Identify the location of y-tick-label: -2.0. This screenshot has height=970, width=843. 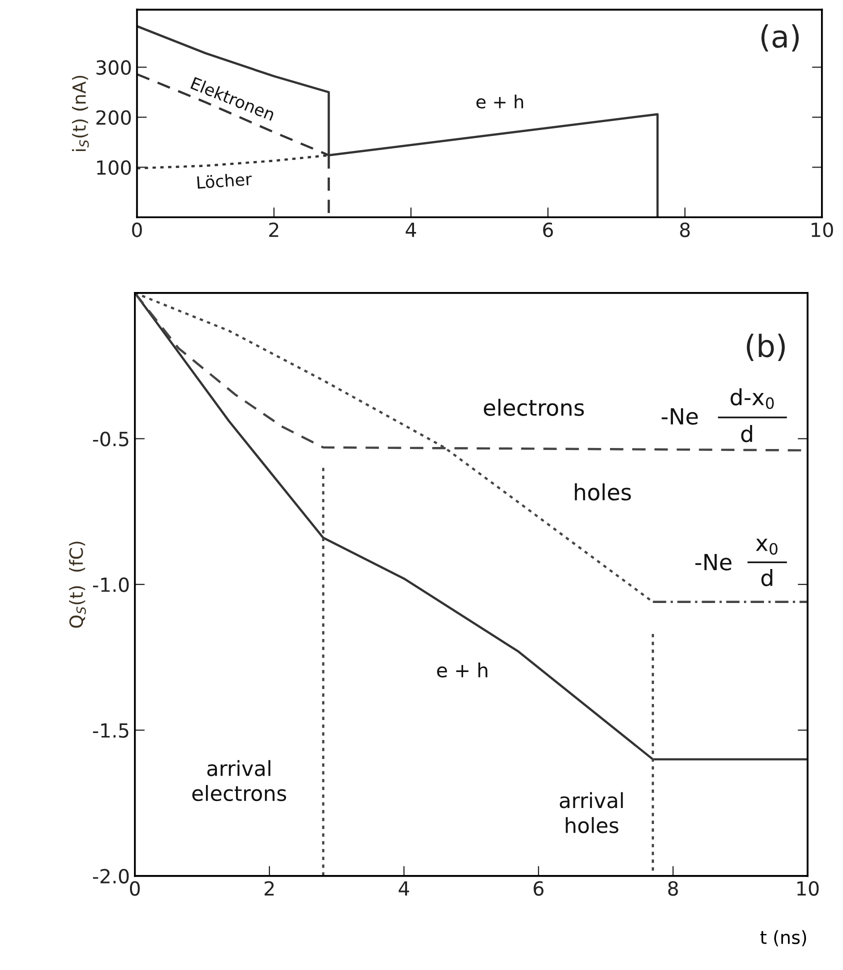
(111, 876).